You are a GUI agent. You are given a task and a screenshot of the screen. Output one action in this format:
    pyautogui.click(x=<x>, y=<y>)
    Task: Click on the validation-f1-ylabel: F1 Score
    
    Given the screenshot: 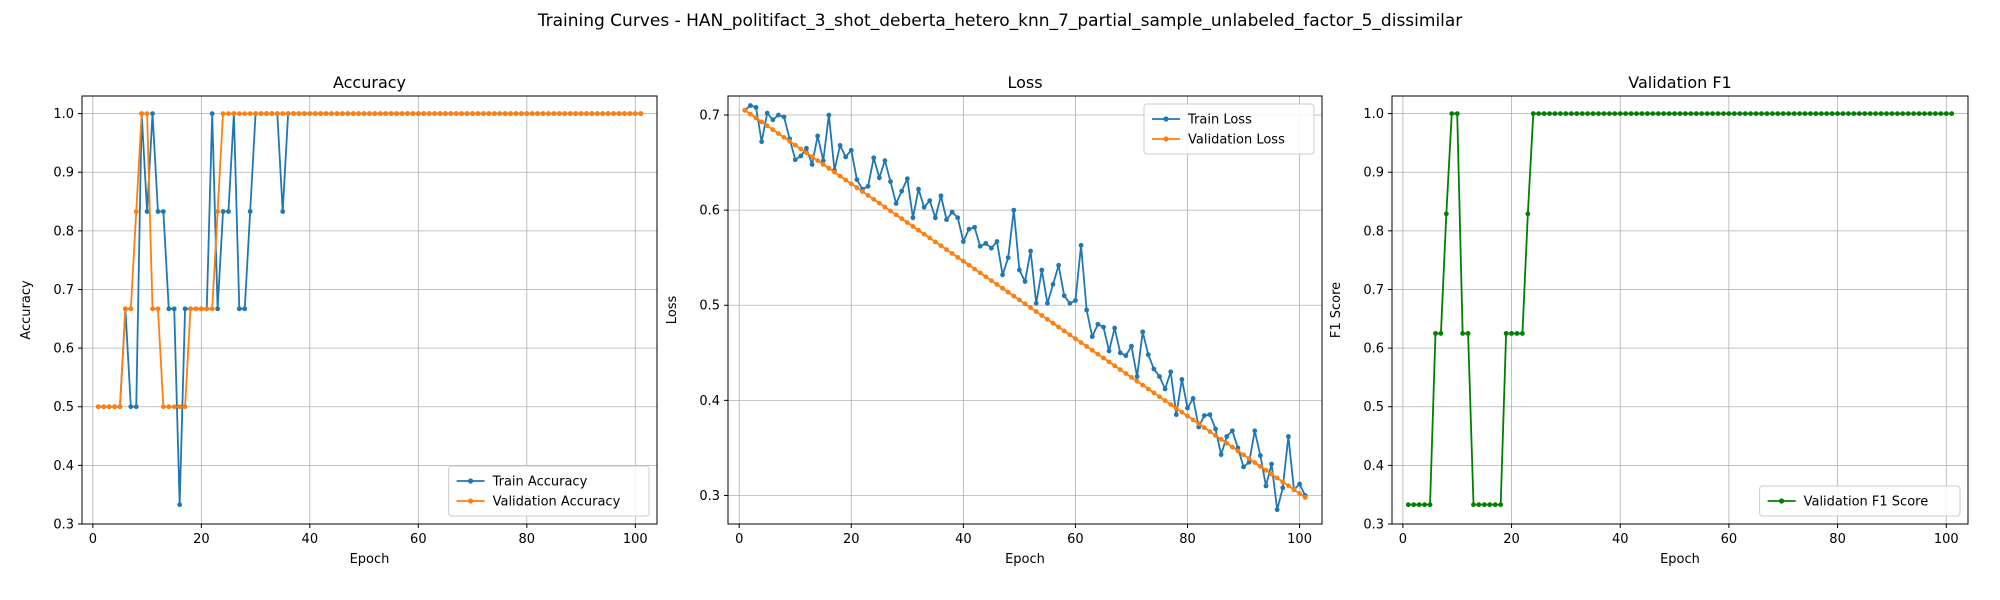 What is the action you would take?
    pyautogui.click(x=1336, y=310)
    